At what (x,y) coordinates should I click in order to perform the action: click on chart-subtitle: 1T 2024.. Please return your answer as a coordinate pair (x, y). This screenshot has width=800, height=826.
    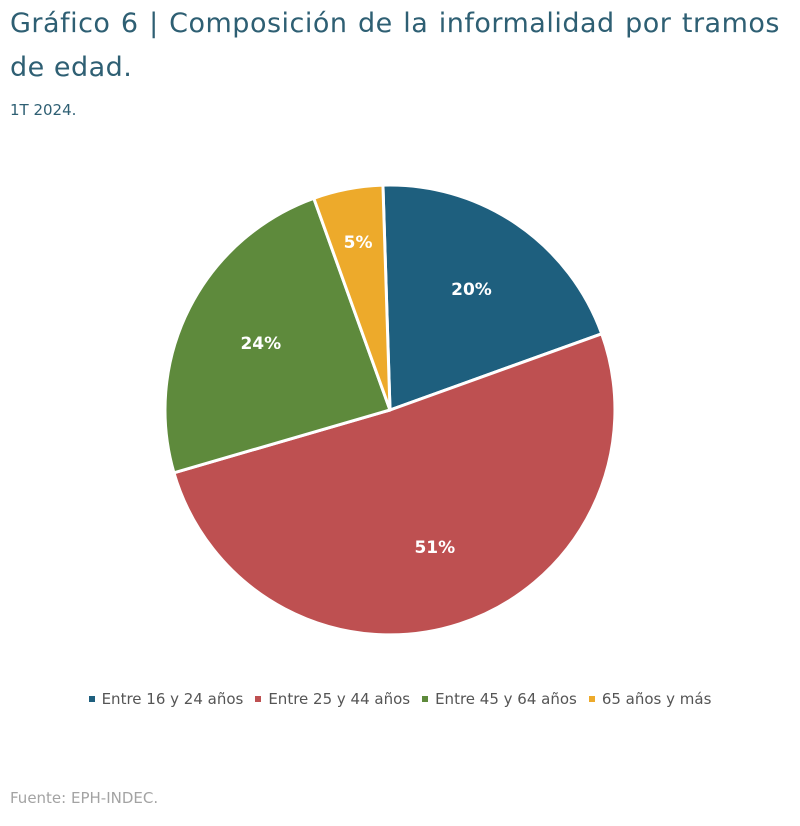
    Looking at the image, I should click on (43, 110).